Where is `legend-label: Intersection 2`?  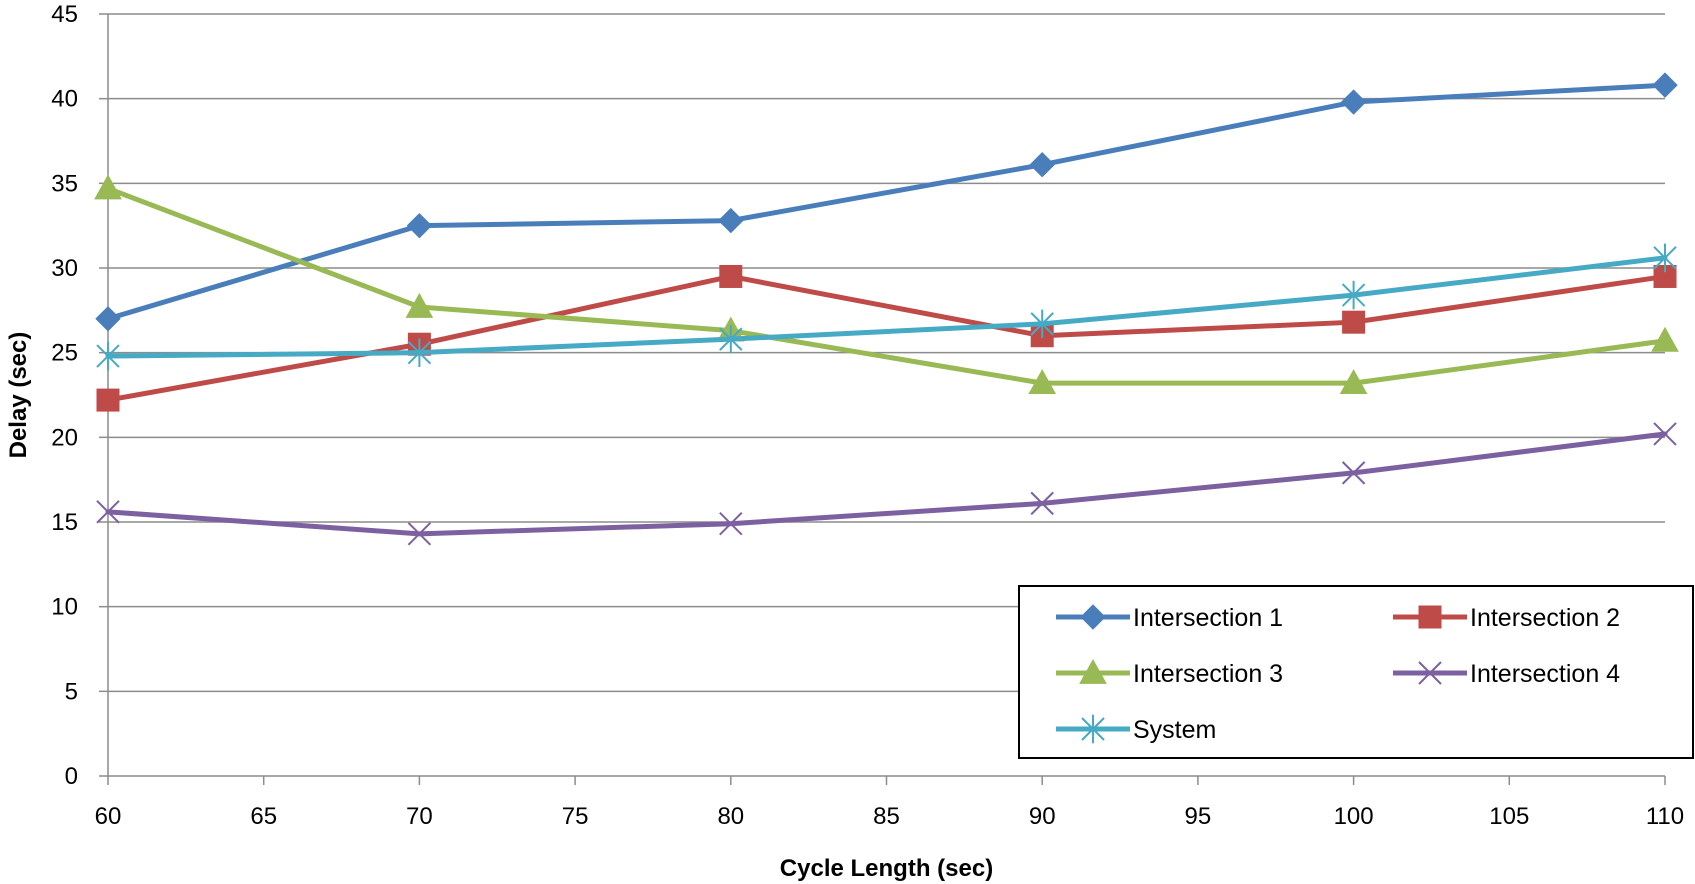 legend-label: Intersection 2 is located at coordinates (1545, 618).